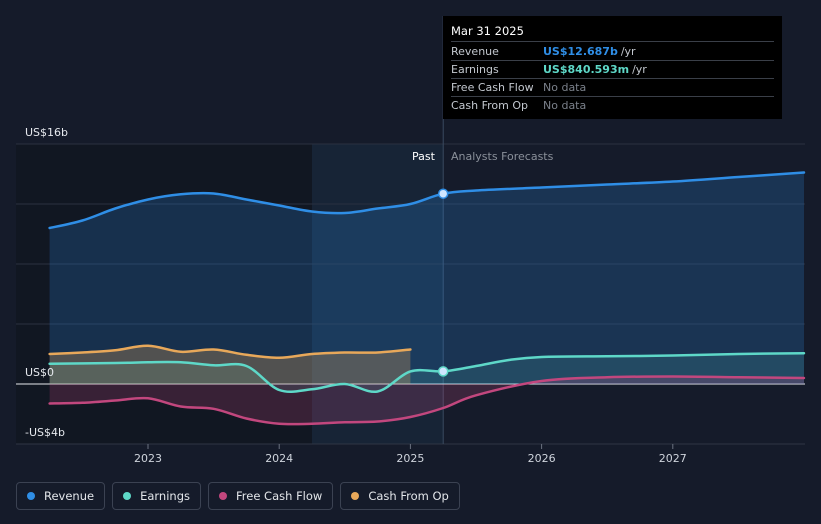 The height and width of the screenshot is (524, 821). Describe the element at coordinates (673, 458) in the screenshot. I see `x-tick-label: 2027` at that location.